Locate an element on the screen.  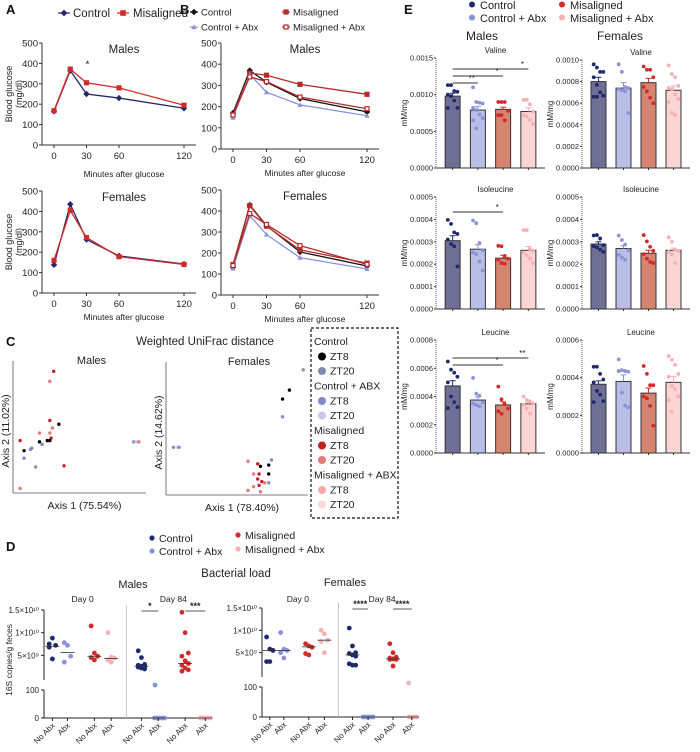
y-tick-label: 5×10⁹ is located at coordinates (246, 653).